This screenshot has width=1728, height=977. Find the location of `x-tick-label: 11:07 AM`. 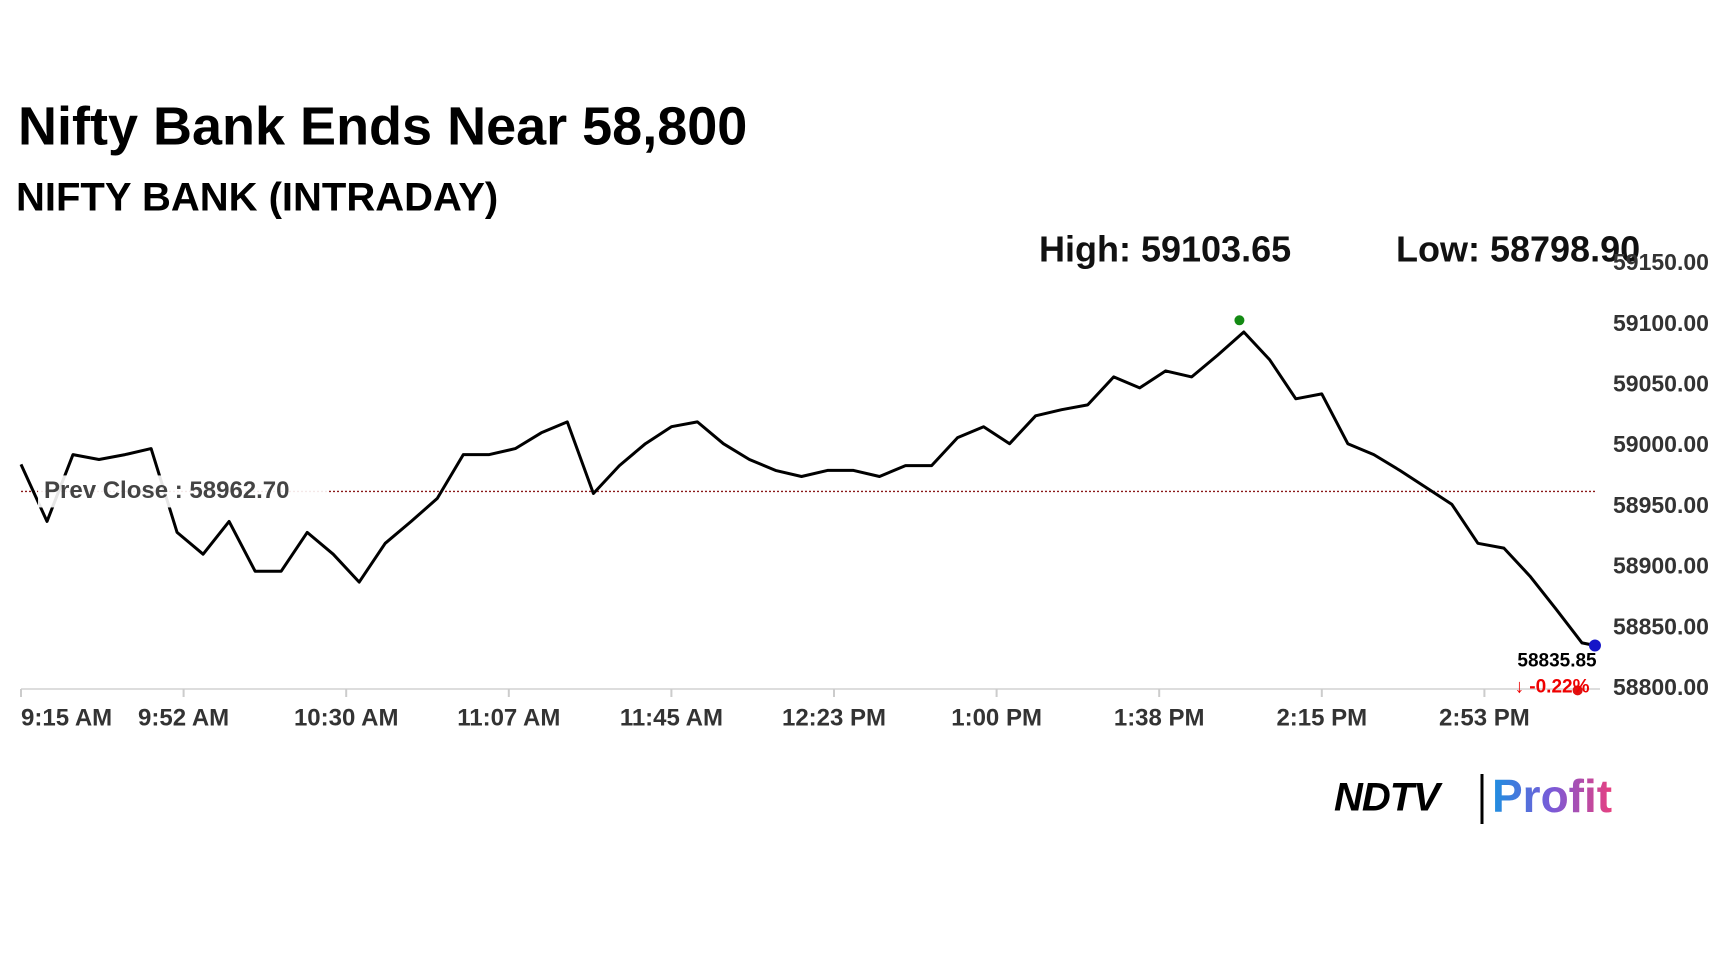

x-tick-label: 11:07 AM is located at coordinates (508, 717).